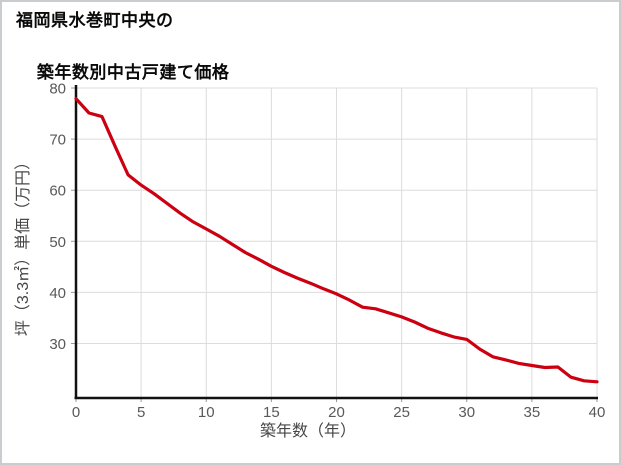 This screenshot has width=621, height=465. Describe the element at coordinates (57, 89) in the screenshot. I see `y-tick-label: 80` at that location.